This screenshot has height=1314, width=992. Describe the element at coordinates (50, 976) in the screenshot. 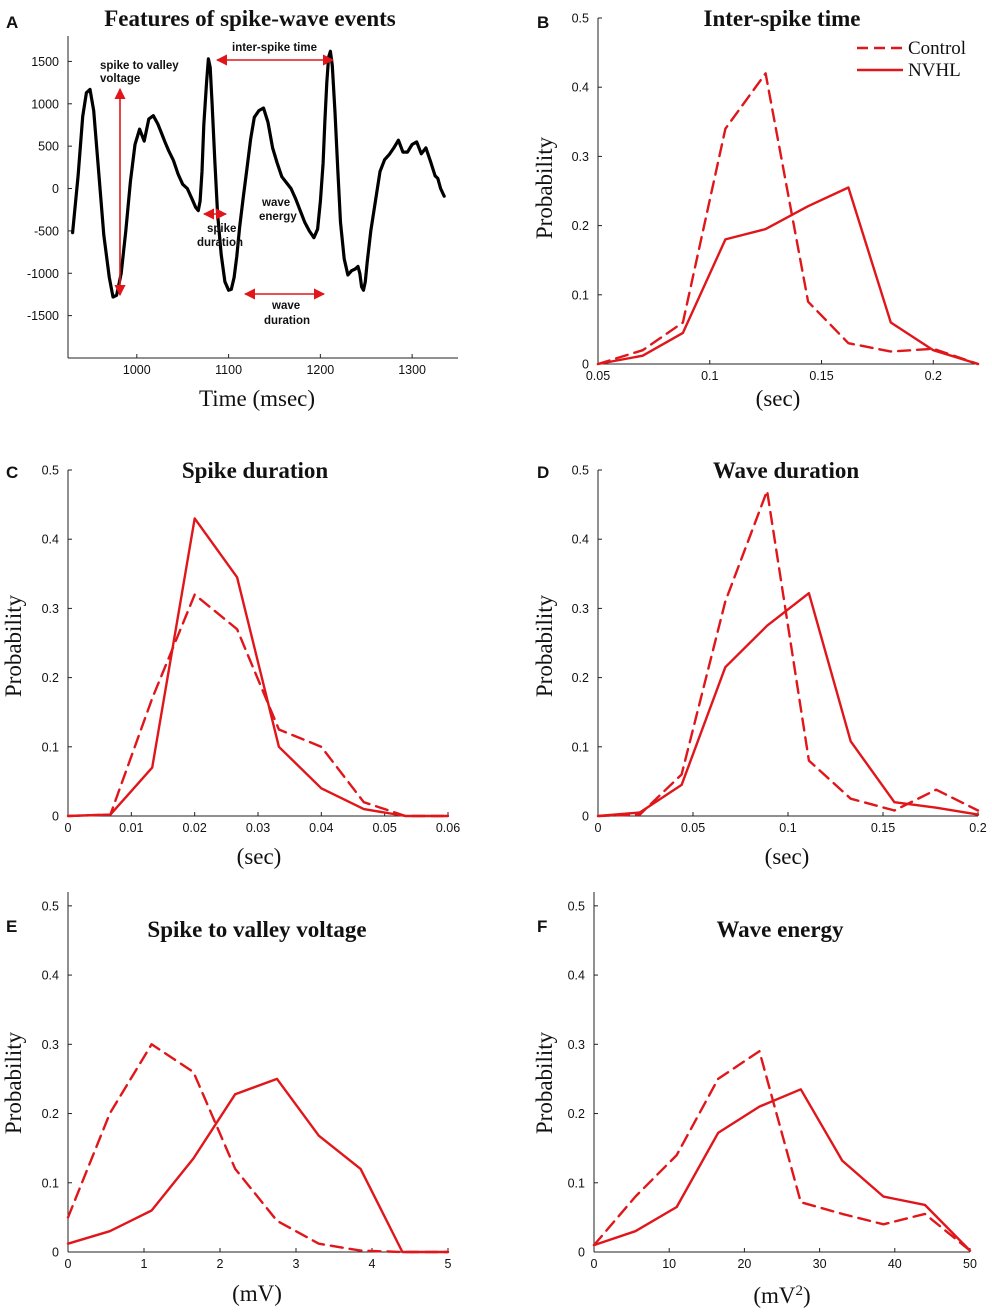

I see `panel-e-y-tick-label: 0.4` at that location.